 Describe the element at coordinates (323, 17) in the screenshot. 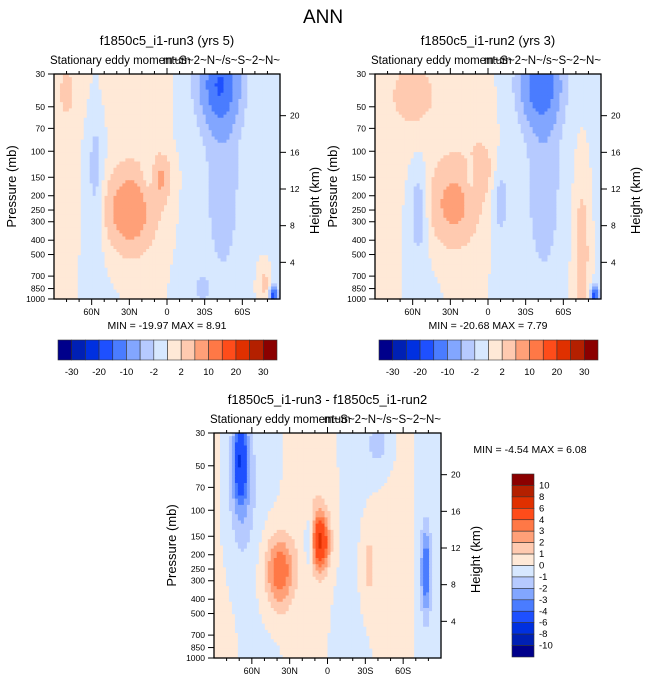

I see `page-title: ANN` at that location.